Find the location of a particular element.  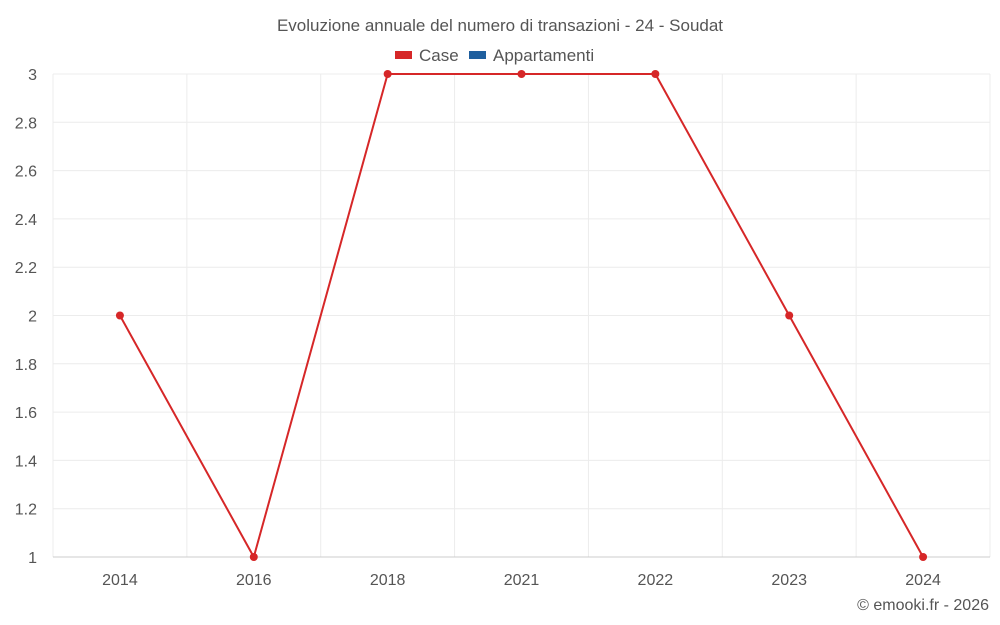

y-tick-label: 1.4 is located at coordinates (26, 461).